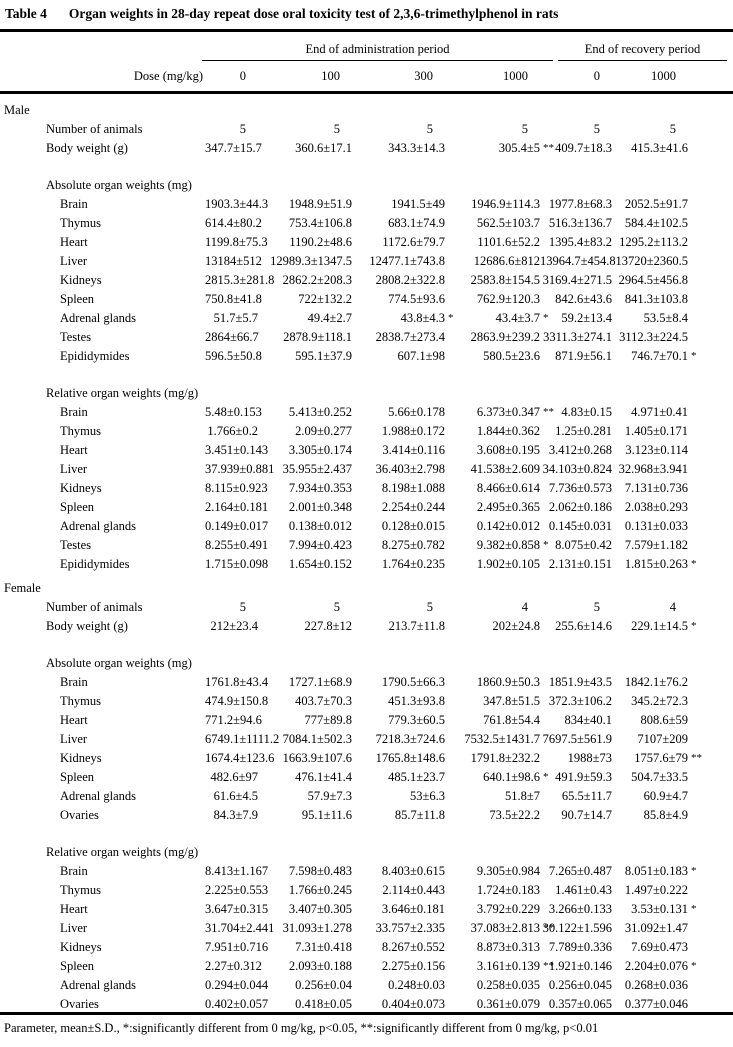  Describe the element at coordinates (328, 720) in the screenshot. I see `value-cell: 777±89.8` at that location.